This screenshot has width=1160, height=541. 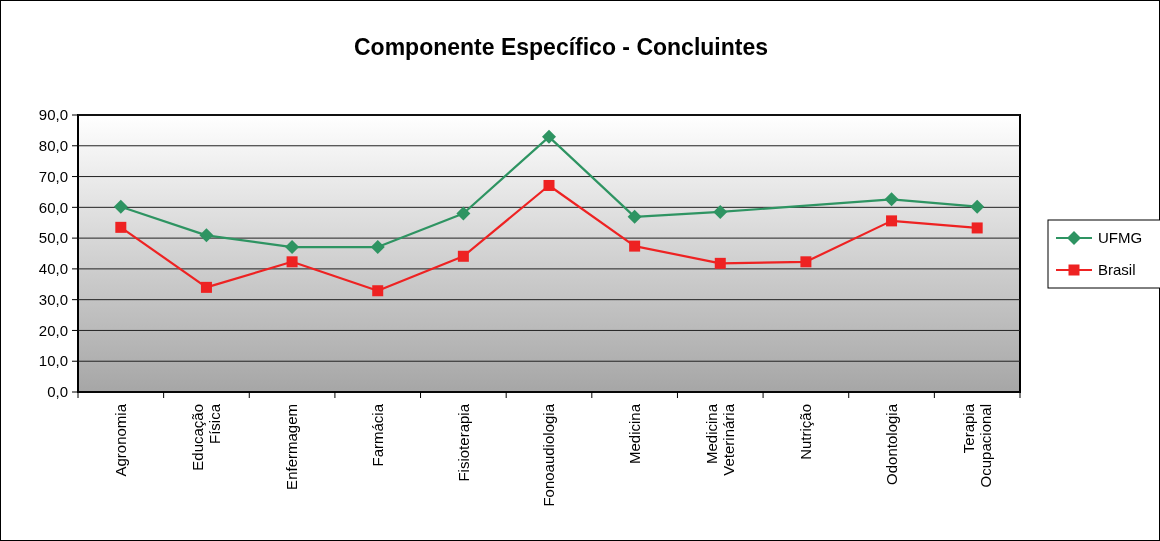 What do you see at coordinates (976, 445) in the screenshot?
I see `x-tick-label: Terapia Ocupacional` at bounding box center [976, 445].